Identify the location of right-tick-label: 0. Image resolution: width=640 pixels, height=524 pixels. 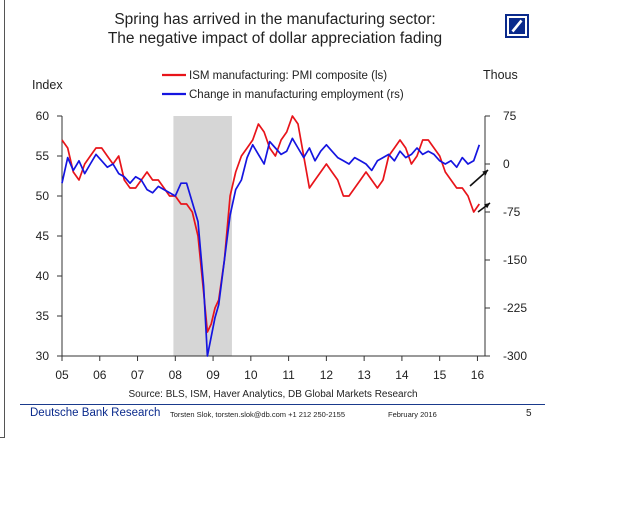
(506, 164).